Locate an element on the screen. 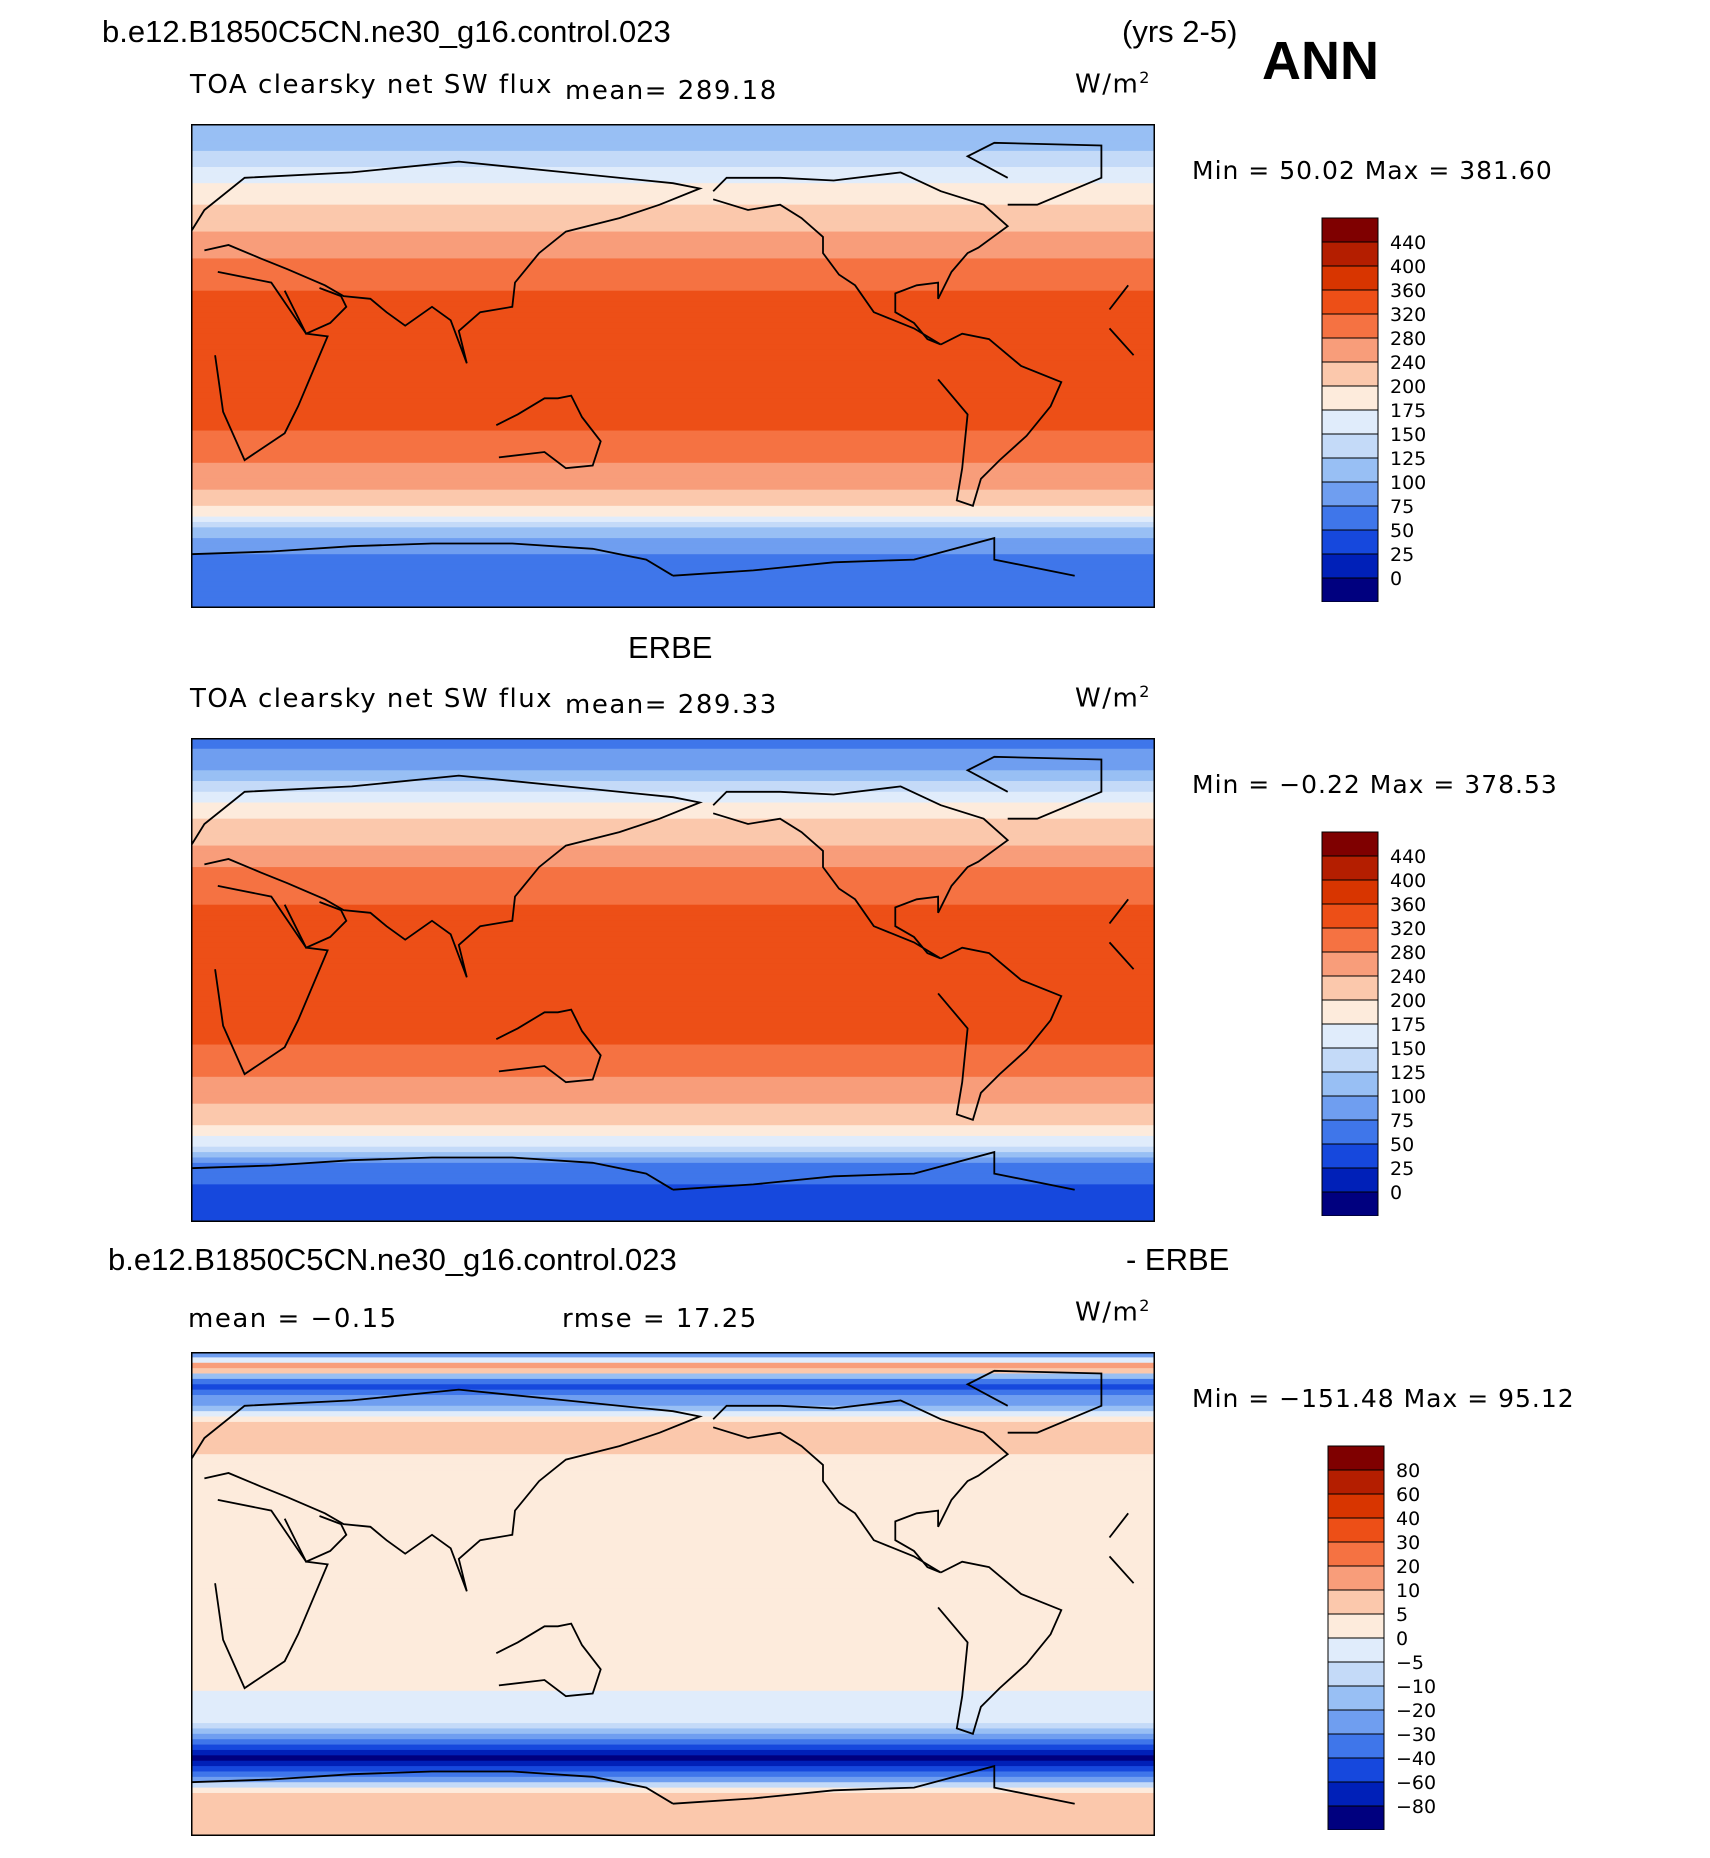 This screenshot has width=1710, height=1858. colorbar-label-7: 0 is located at coordinates (1402, 1639).